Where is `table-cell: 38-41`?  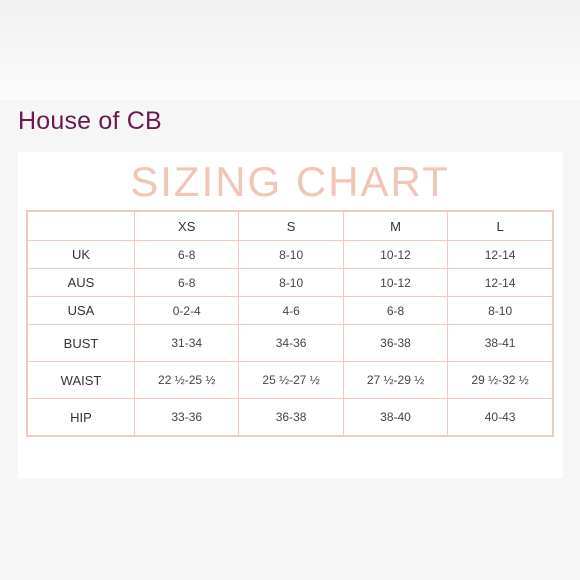
table-cell: 38-41 is located at coordinates (500, 343).